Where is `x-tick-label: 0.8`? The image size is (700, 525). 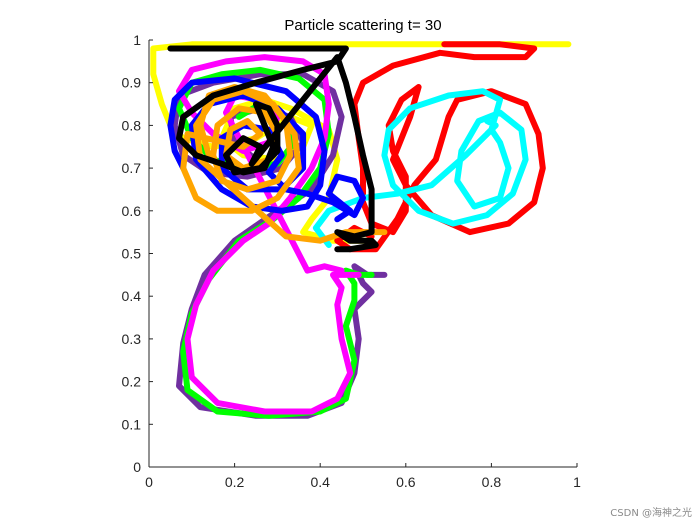 x-tick-label: 0.8 is located at coordinates (492, 482).